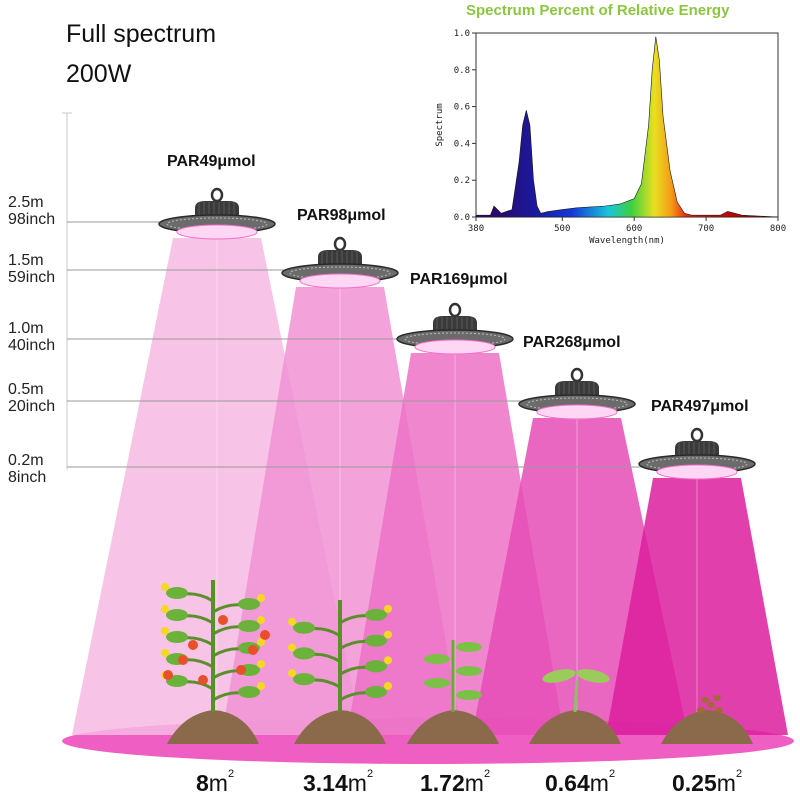 This screenshot has width=800, height=800. What do you see at coordinates (462, 181) in the screenshot?
I see `y-tick-label: 0.2` at bounding box center [462, 181].